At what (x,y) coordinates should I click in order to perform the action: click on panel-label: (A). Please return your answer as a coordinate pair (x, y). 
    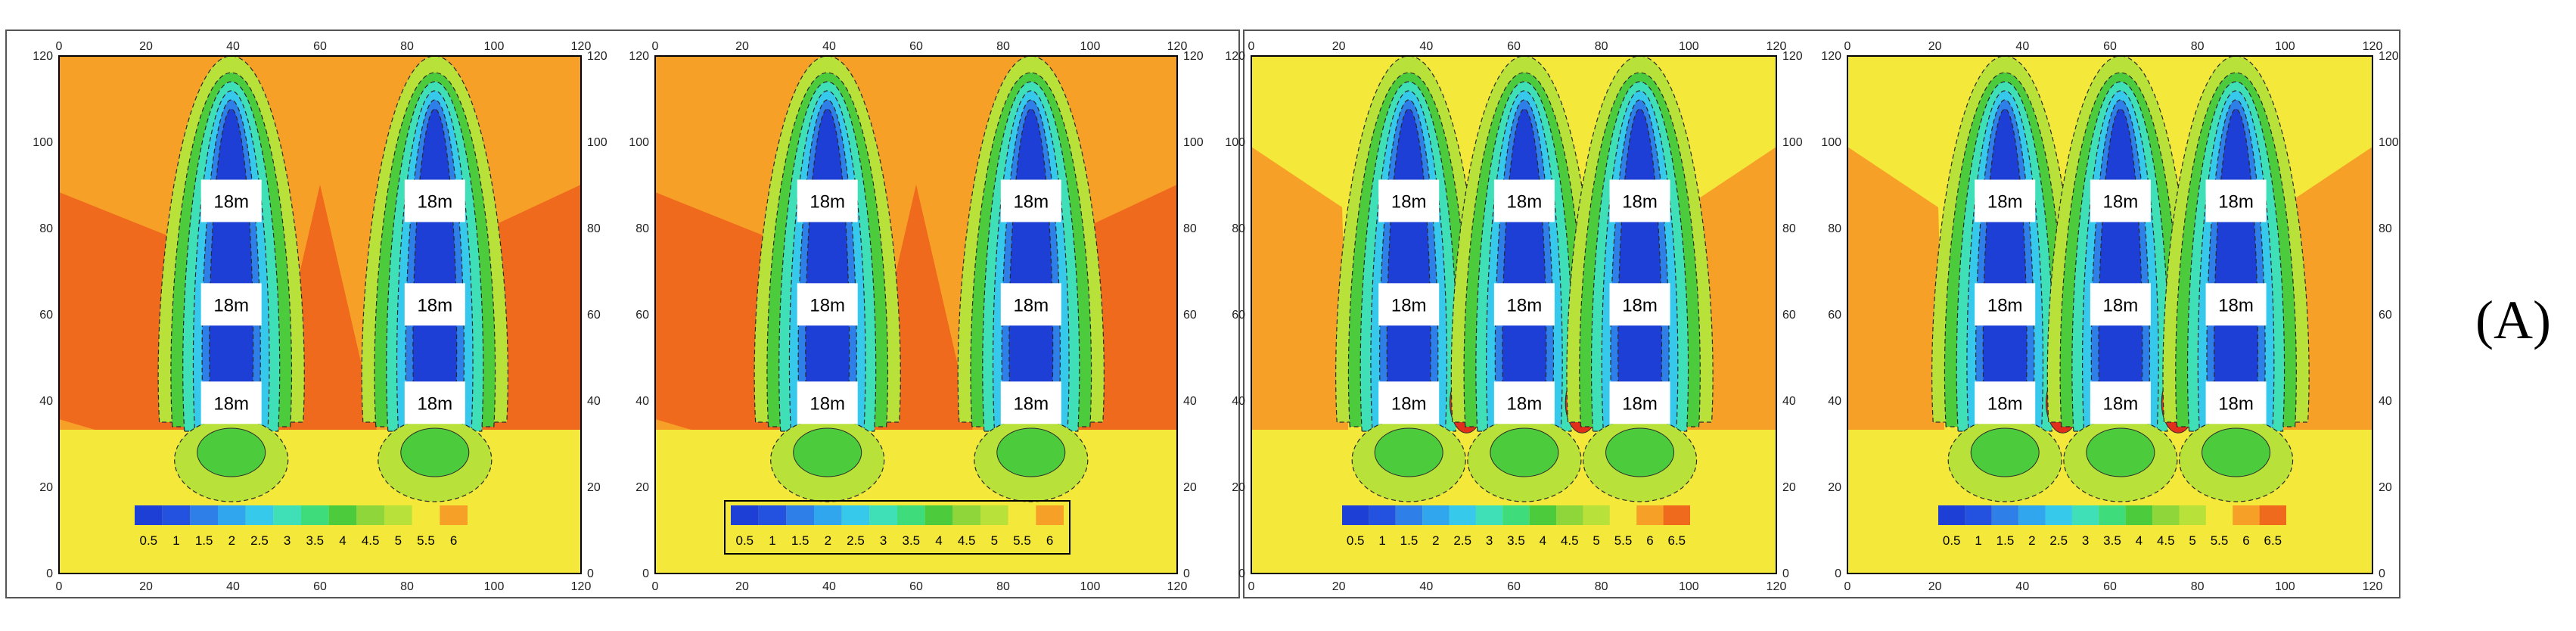
    Looking at the image, I should click on (2513, 320).